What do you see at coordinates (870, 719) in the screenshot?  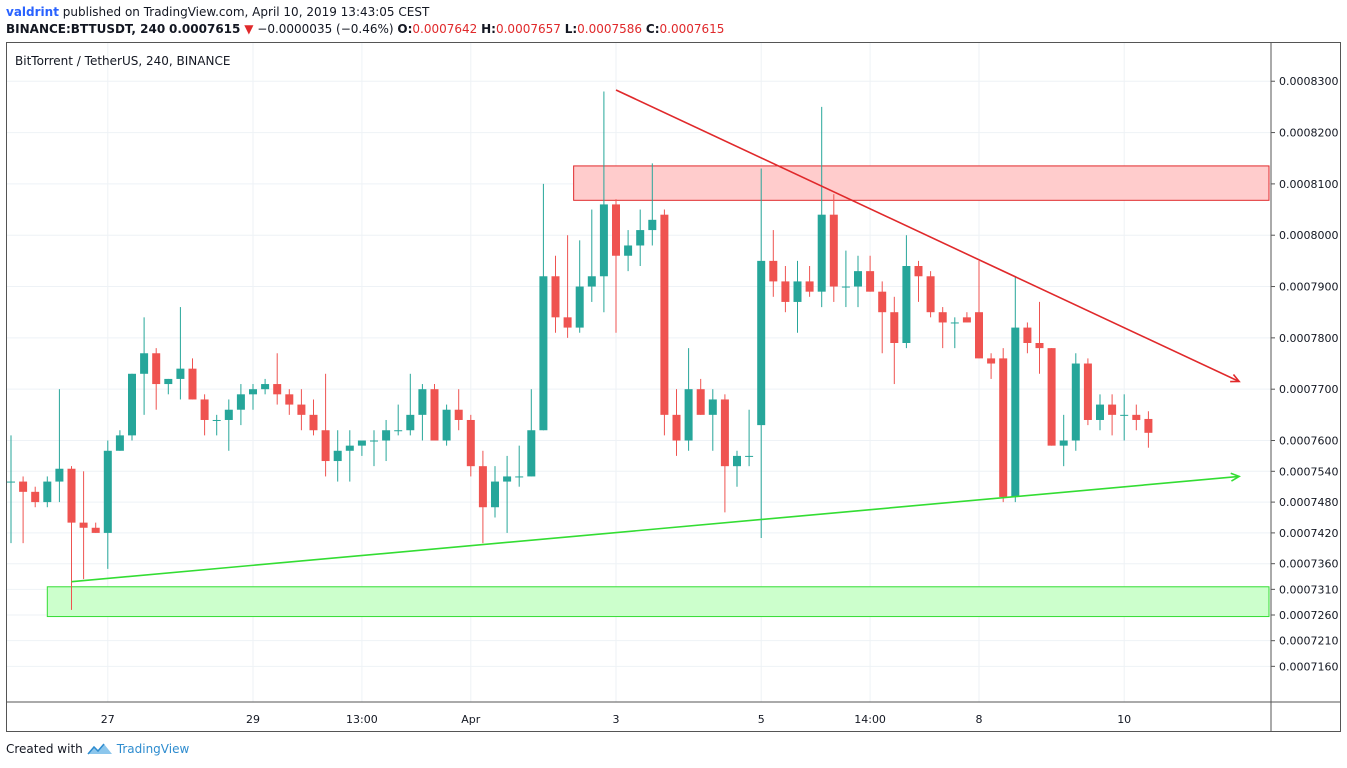 I see `x-tick-label: 14:00` at bounding box center [870, 719].